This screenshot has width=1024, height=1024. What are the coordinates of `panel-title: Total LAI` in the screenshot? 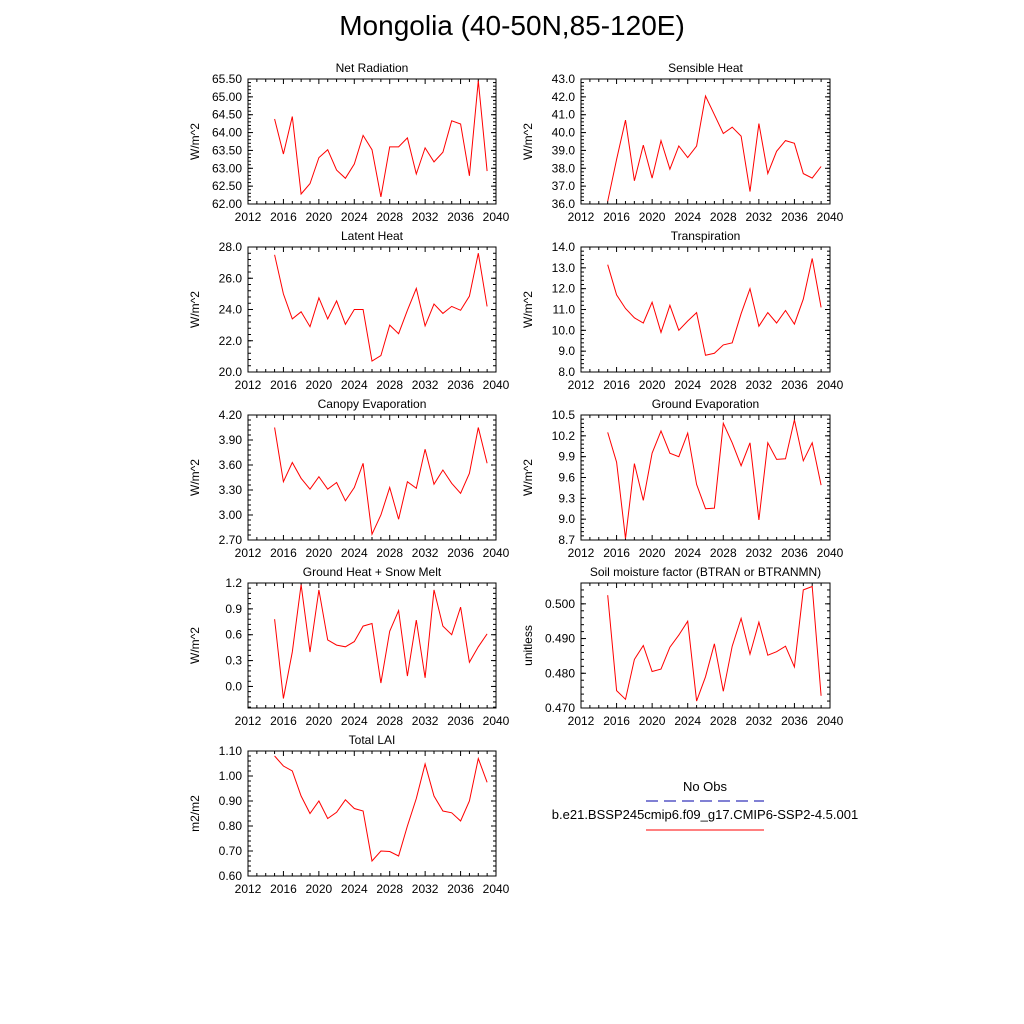 It's located at (372, 740).